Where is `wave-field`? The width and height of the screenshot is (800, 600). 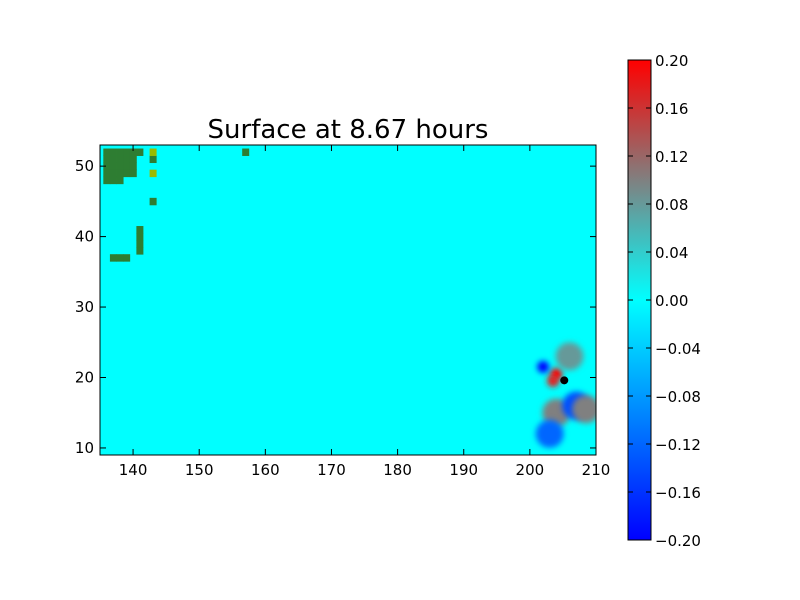
wave-field is located at coordinates (565, 395).